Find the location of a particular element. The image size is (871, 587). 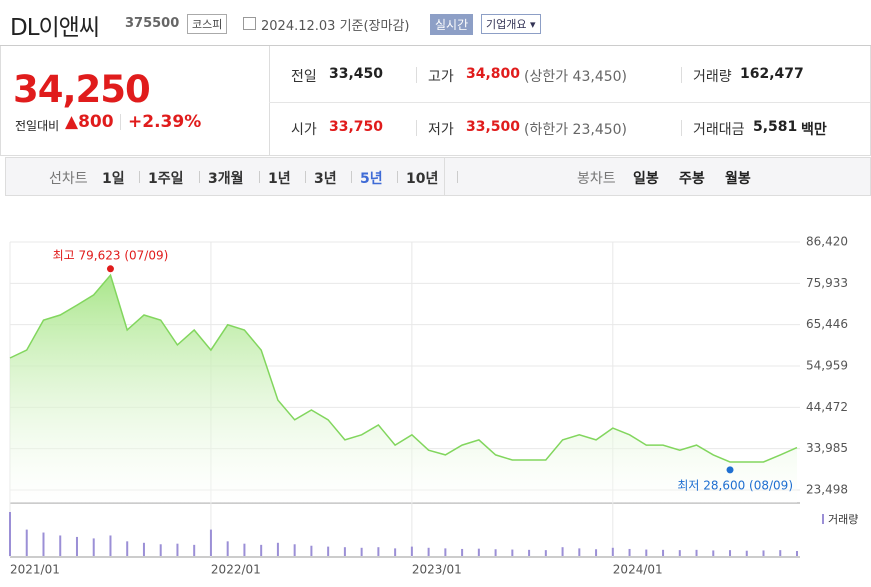

candle-tab: 일봉 is located at coordinates (646, 179).